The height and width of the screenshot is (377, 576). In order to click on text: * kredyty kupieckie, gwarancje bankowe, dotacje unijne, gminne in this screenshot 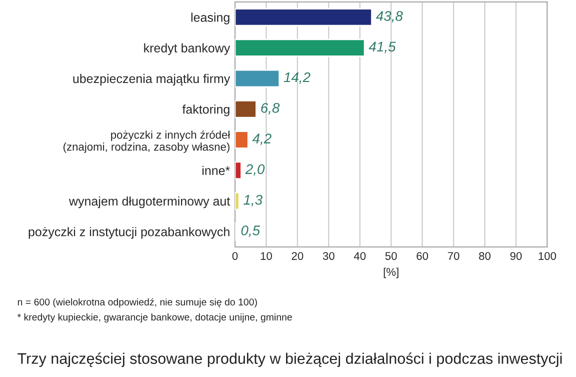, I will do `click(154, 317)`.